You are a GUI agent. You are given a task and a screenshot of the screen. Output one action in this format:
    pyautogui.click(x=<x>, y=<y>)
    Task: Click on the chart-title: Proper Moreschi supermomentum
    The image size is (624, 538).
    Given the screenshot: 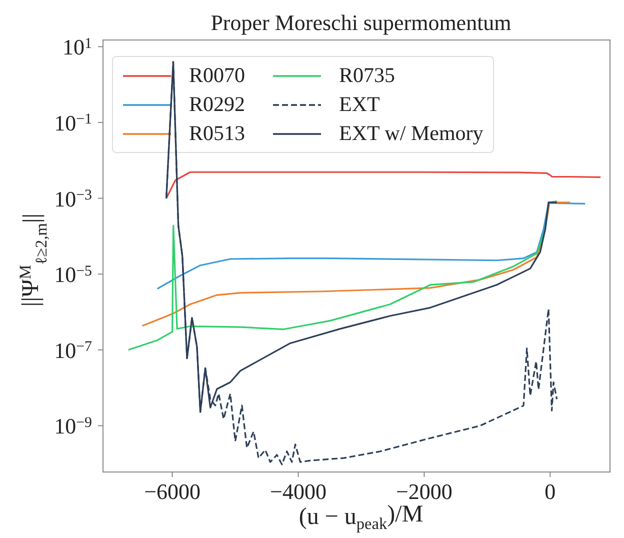 What is the action you would take?
    pyautogui.click(x=361, y=22)
    